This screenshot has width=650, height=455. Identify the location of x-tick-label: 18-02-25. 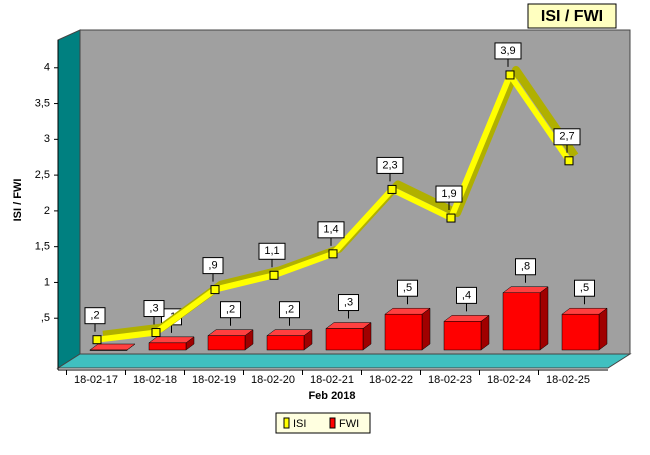
(568, 380).